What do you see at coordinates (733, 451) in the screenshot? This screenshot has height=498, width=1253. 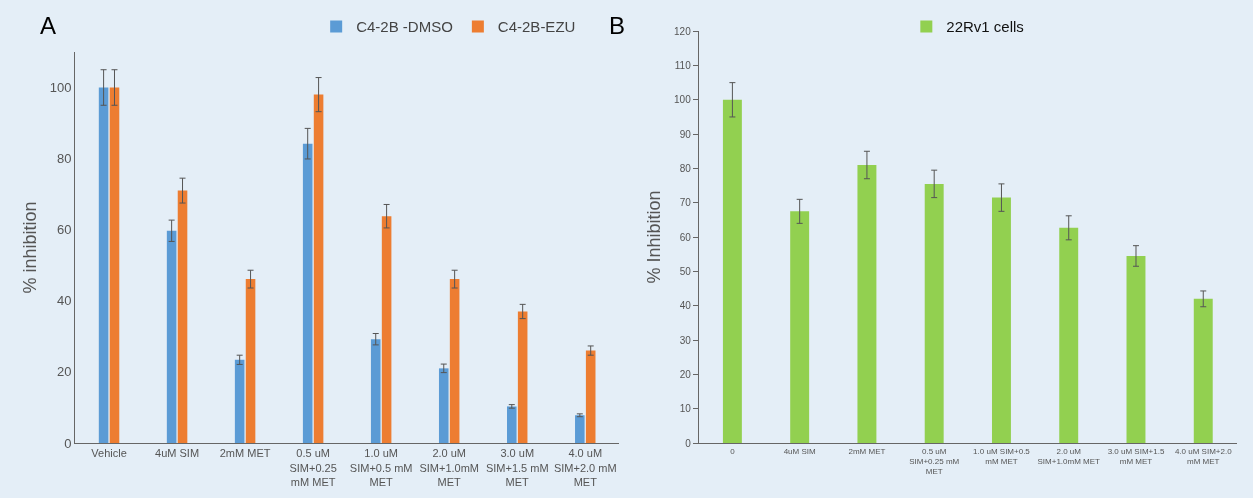 I see `x-tick-label: 0` at bounding box center [733, 451].